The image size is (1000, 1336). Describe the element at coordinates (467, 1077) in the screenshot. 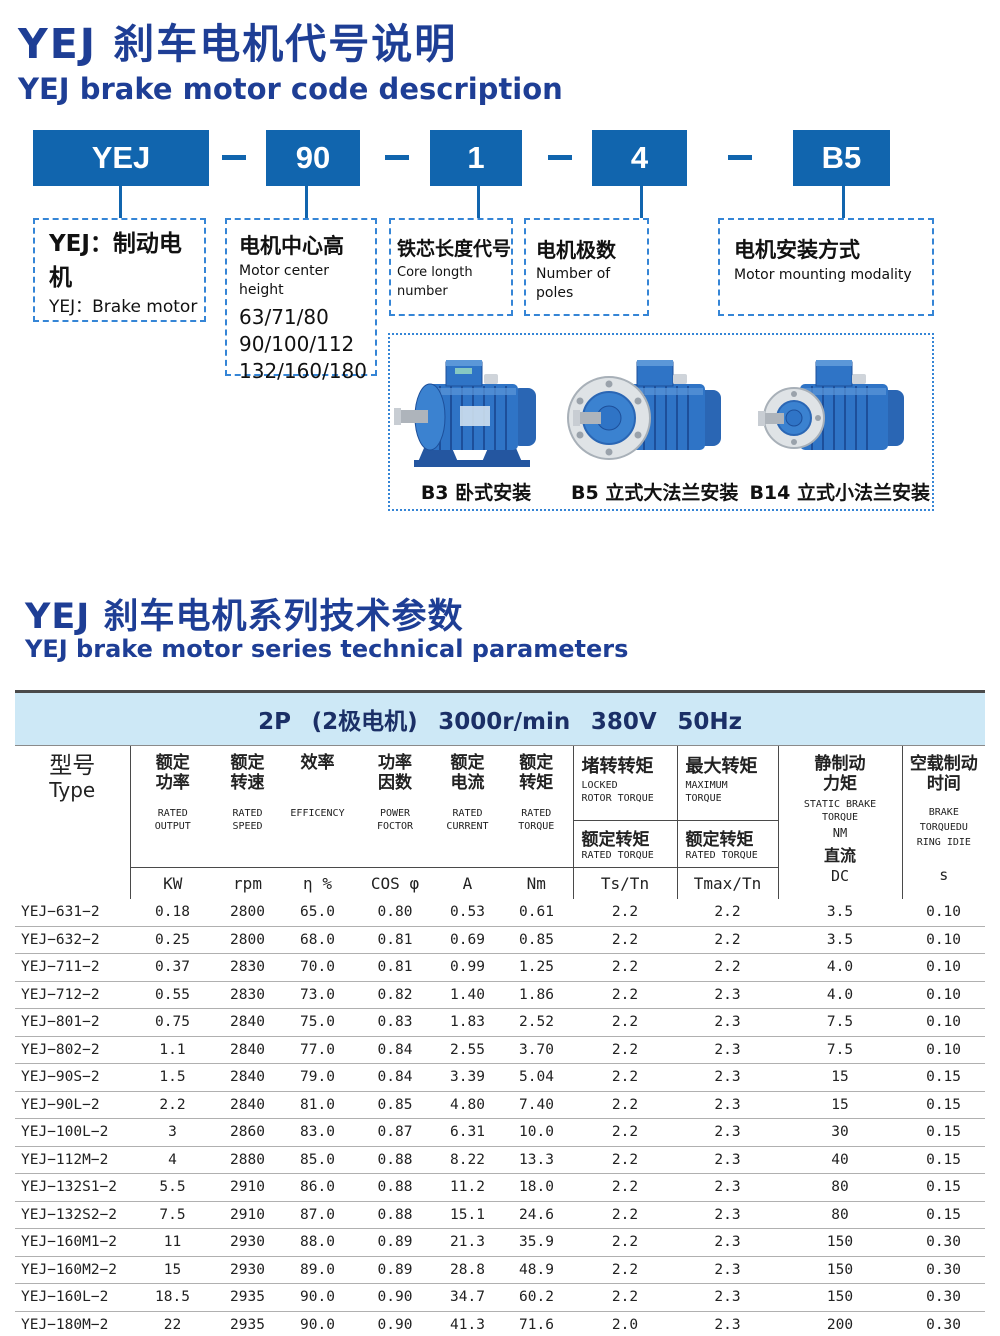

I see `value-cell: 3.39` at that location.